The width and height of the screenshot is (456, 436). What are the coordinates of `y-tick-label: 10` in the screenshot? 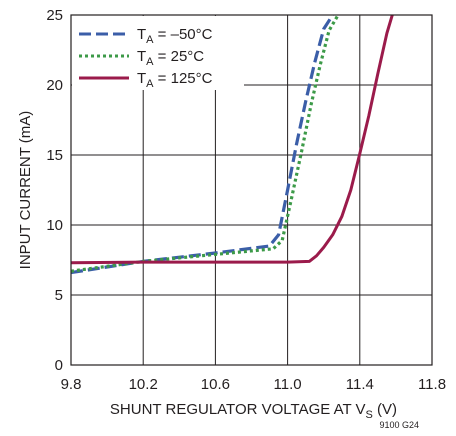 It's located at (54, 225).